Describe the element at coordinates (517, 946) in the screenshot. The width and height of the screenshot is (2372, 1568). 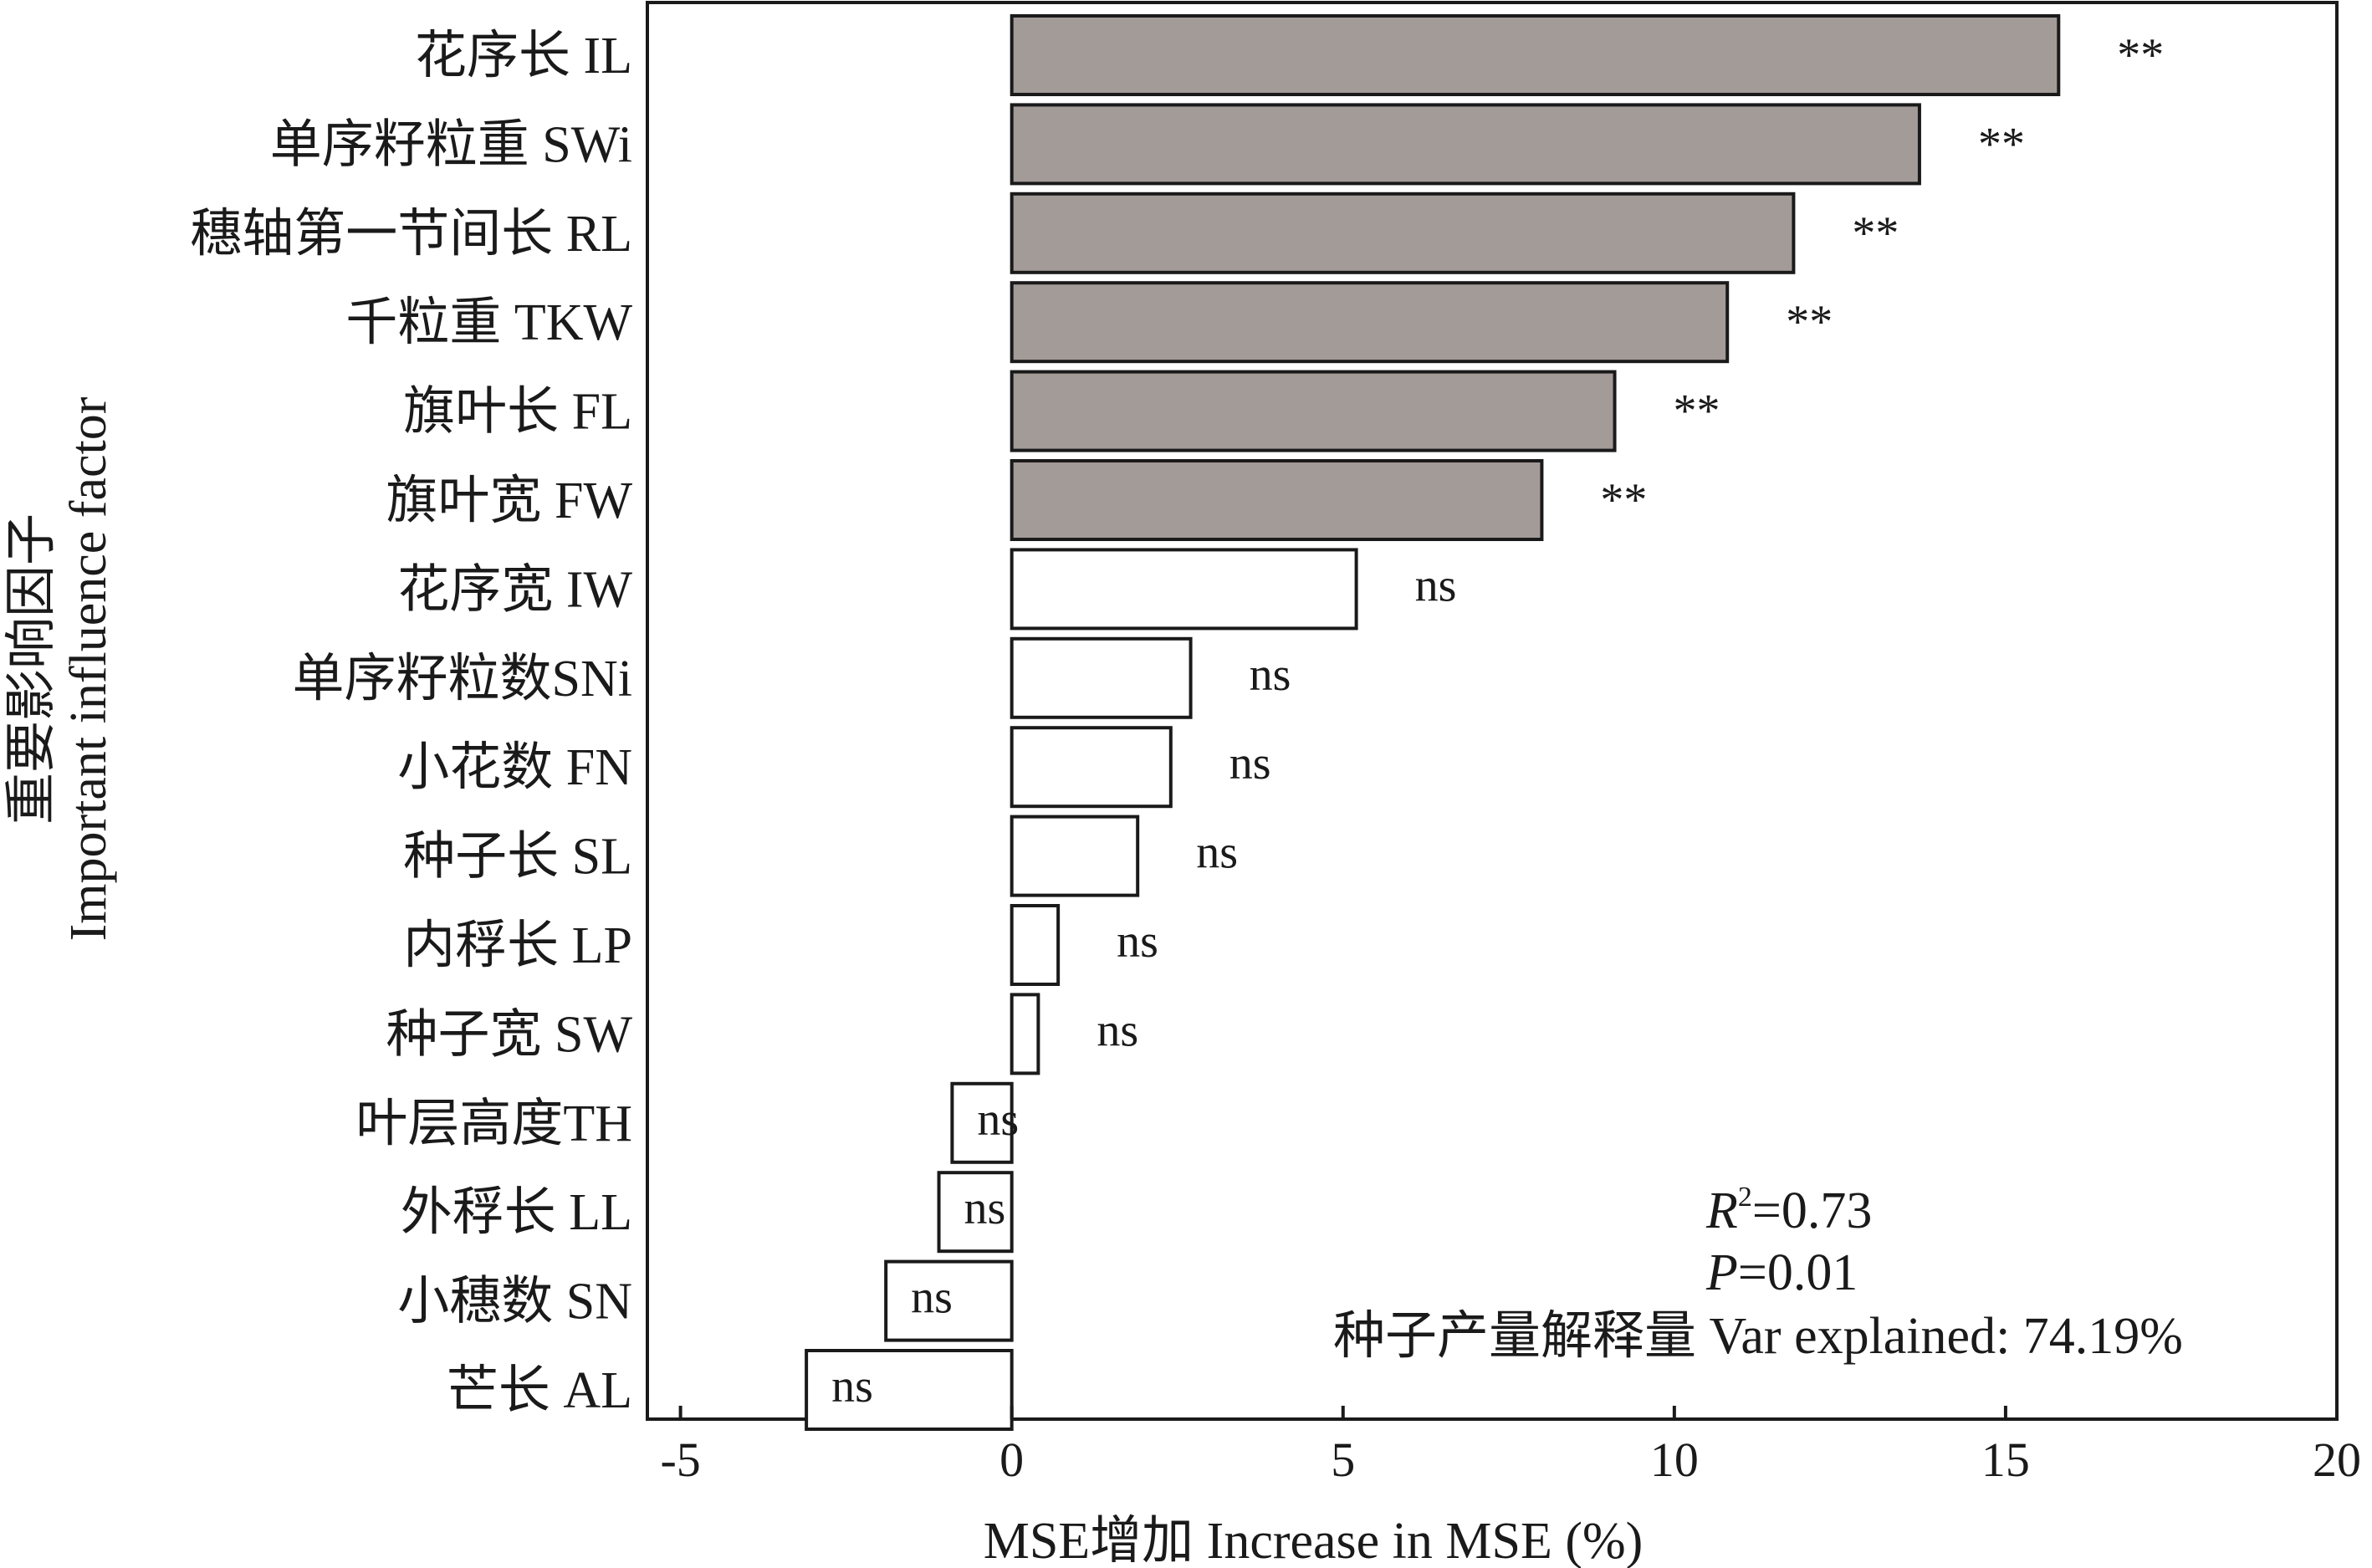
I see `category-label: 内稃长 LP` at that location.